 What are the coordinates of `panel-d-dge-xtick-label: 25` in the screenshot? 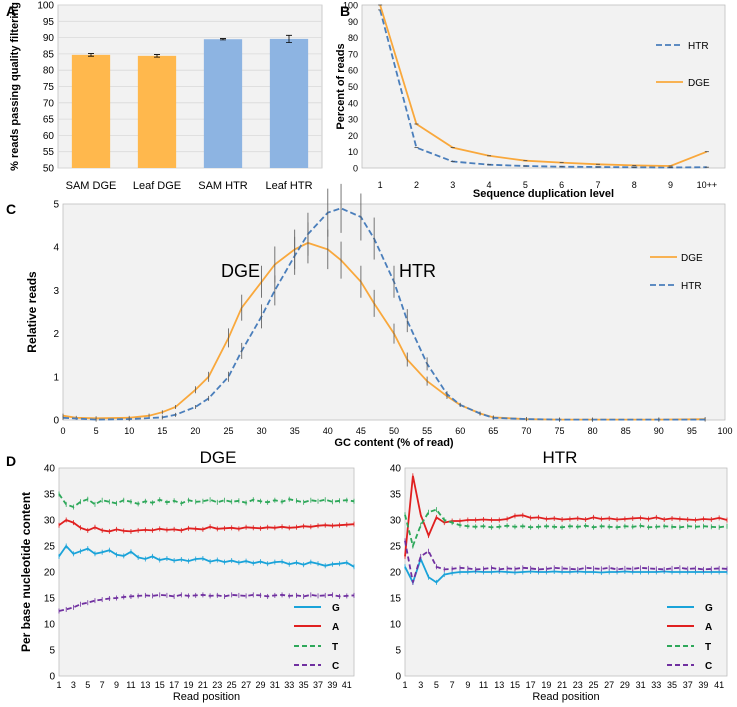 It's located at (232, 685).